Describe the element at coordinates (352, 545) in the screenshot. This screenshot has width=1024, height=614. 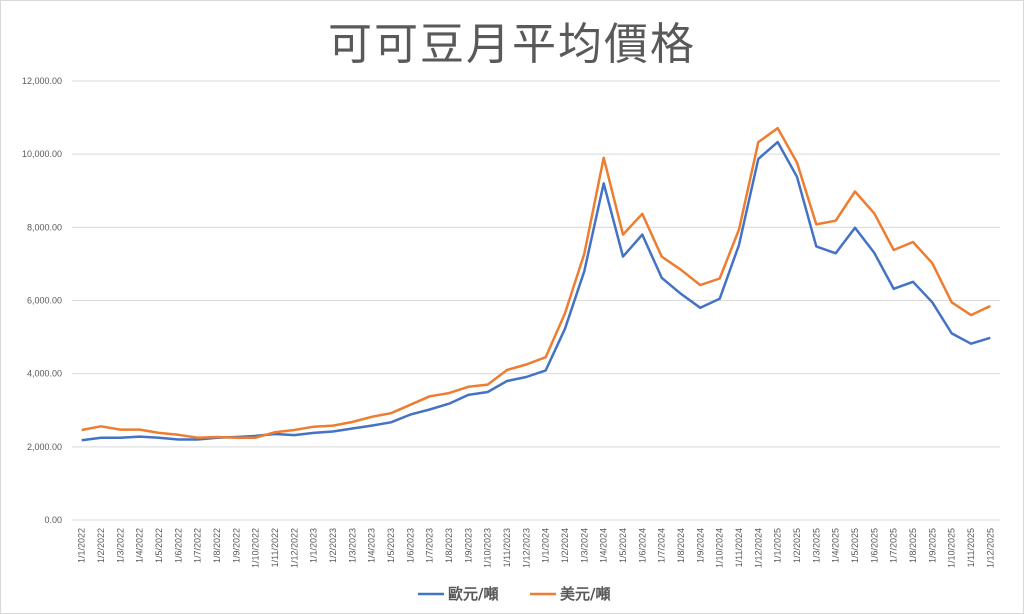
I see `x-tick-label: 1/3/2023` at that location.